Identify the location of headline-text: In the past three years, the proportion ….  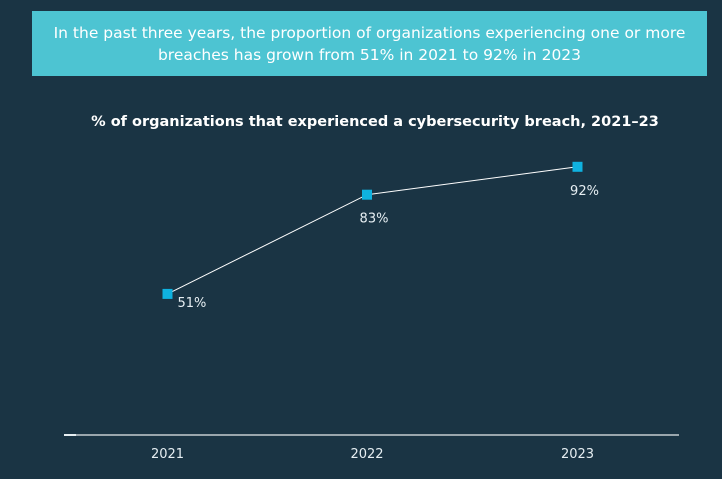
(369, 43).